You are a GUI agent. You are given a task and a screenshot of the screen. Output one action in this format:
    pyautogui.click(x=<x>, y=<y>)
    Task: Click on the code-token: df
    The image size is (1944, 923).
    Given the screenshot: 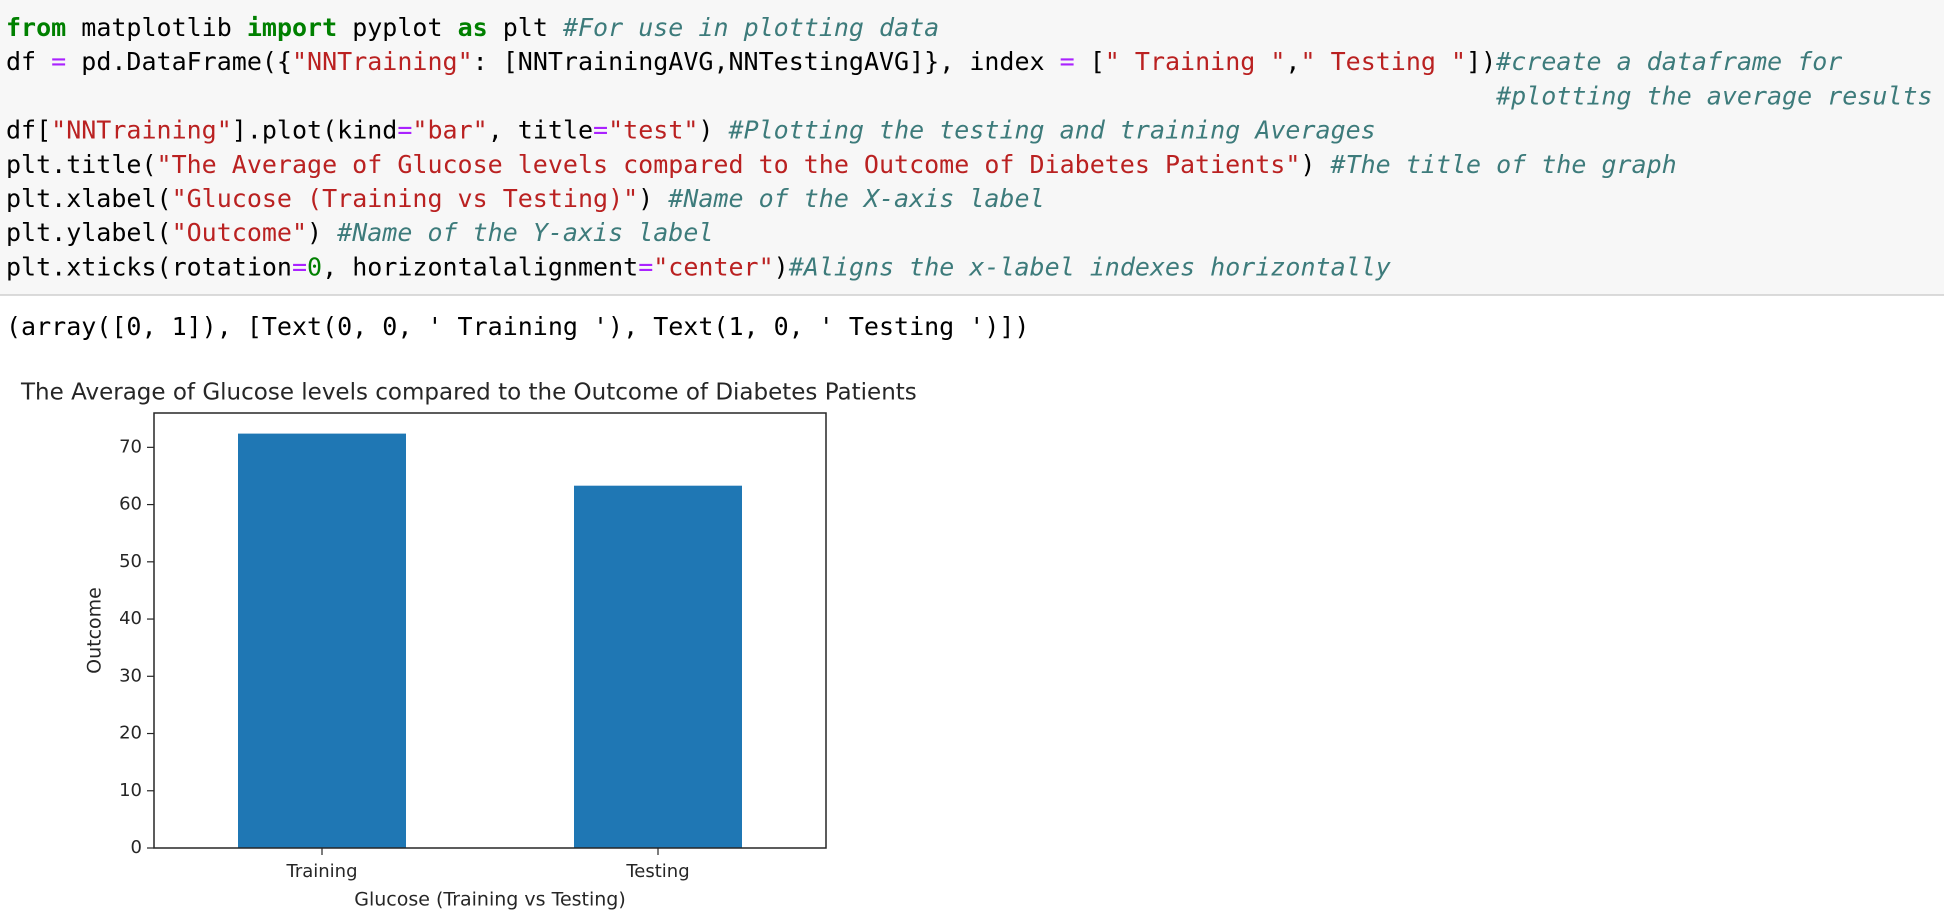 What is the action you would take?
    pyautogui.click(x=28, y=61)
    